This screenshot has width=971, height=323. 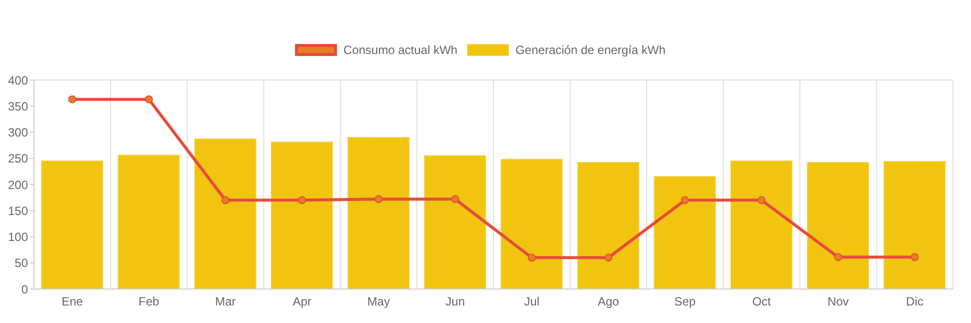 What do you see at coordinates (18, 159) in the screenshot?
I see `y-tick-label: 250` at bounding box center [18, 159].